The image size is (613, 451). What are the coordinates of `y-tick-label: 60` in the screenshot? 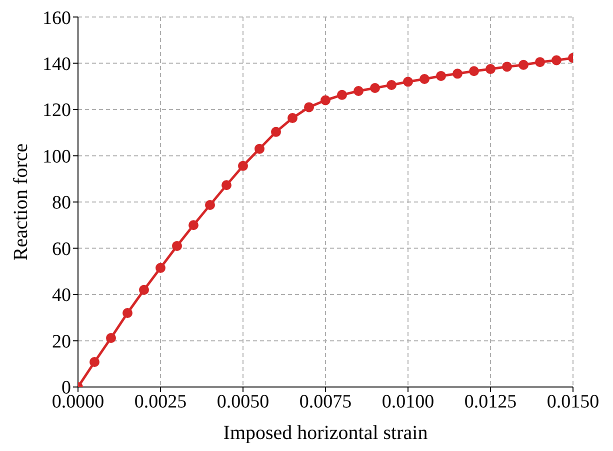 It's located at (61, 249).